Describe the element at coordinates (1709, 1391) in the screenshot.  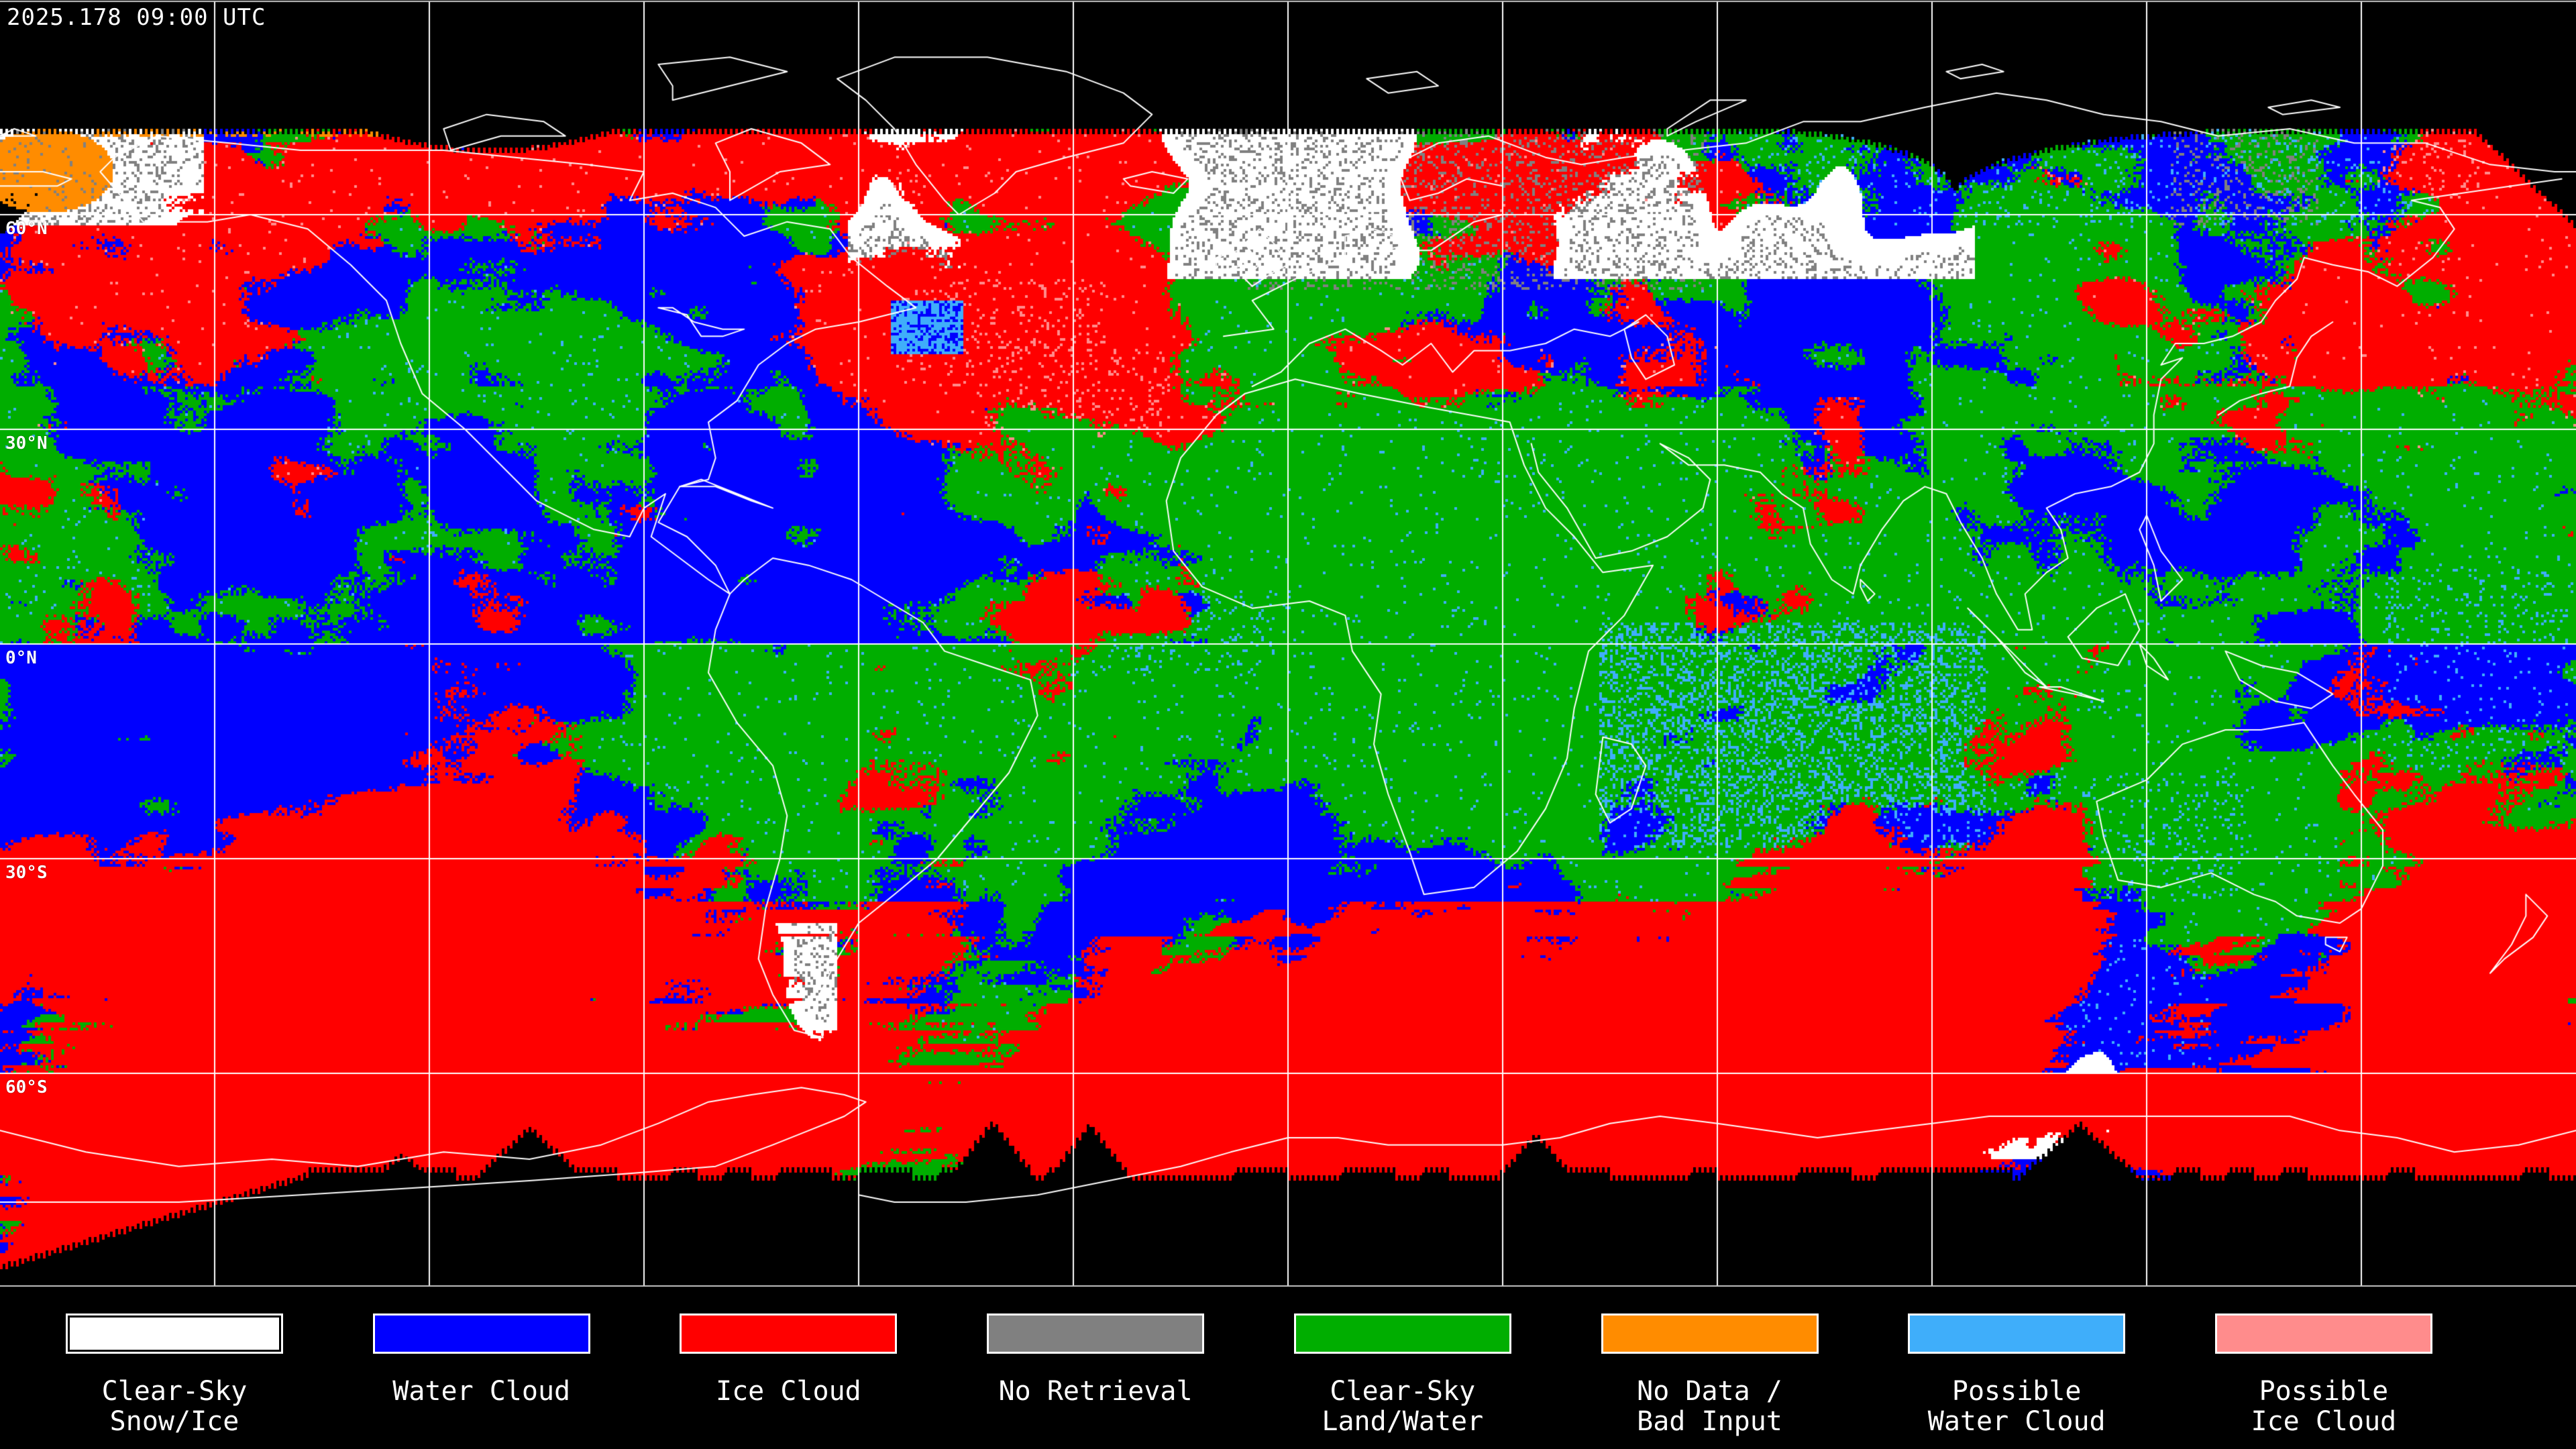
I see `legend-label-line: No Data /` at that location.